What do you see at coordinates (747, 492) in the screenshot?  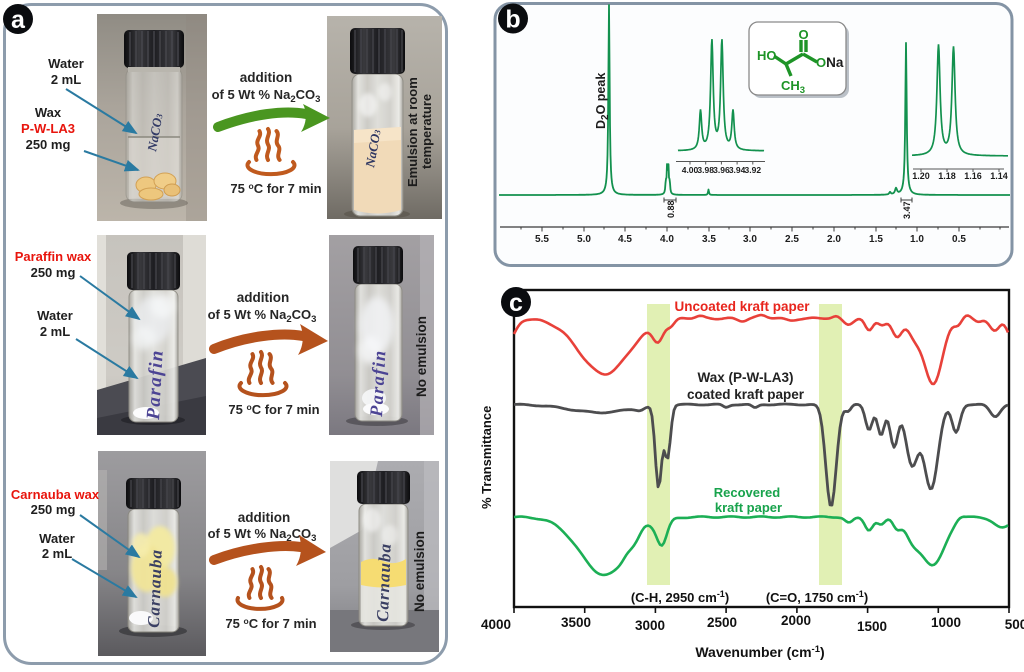 I see `svg-text: Recovered` at bounding box center [747, 492].